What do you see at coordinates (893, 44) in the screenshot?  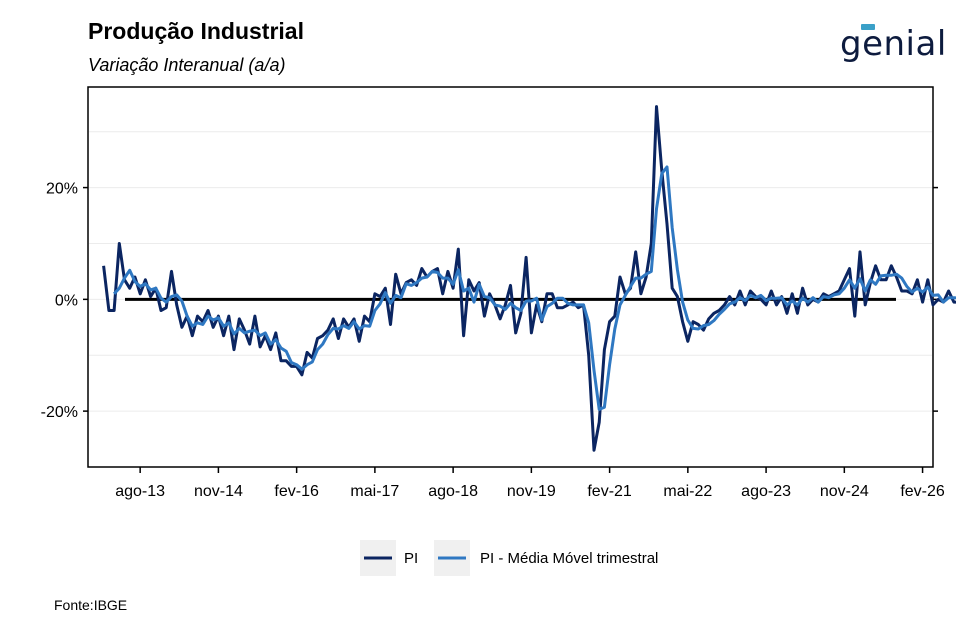 I see `genial-logo: genial` at bounding box center [893, 44].